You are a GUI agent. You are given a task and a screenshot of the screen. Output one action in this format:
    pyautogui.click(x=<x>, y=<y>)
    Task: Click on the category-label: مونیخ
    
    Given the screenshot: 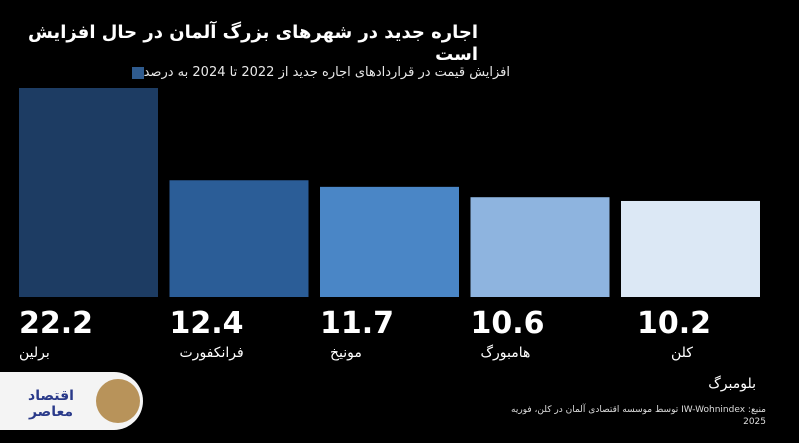 What is the action you would take?
    pyautogui.click(x=346, y=353)
    